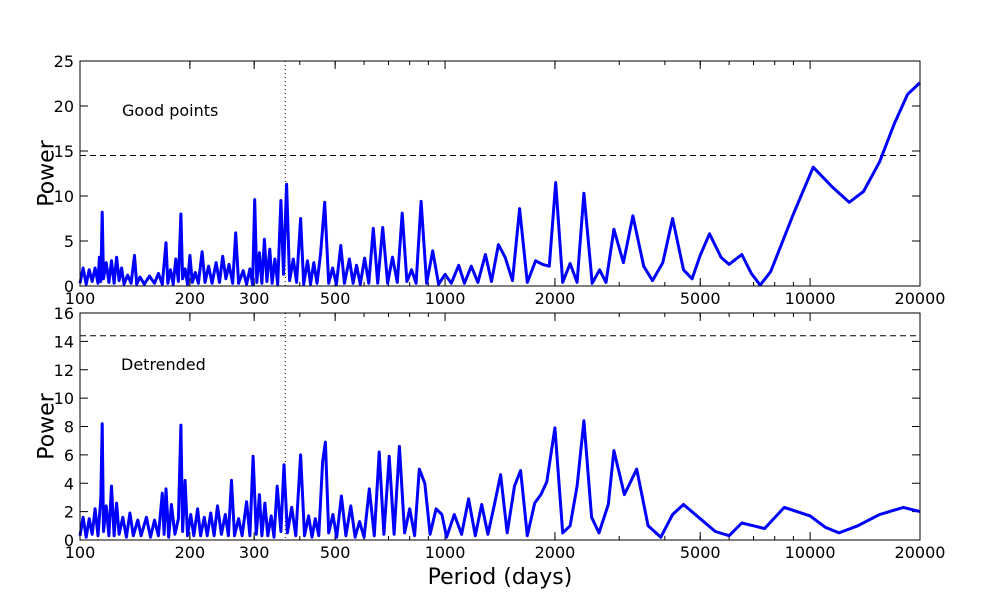 This screenshot has width=1000, height=600. Describe the element at coordinates (64, 61) in the screenshot. I see `y-tick-label: 25` at that location.